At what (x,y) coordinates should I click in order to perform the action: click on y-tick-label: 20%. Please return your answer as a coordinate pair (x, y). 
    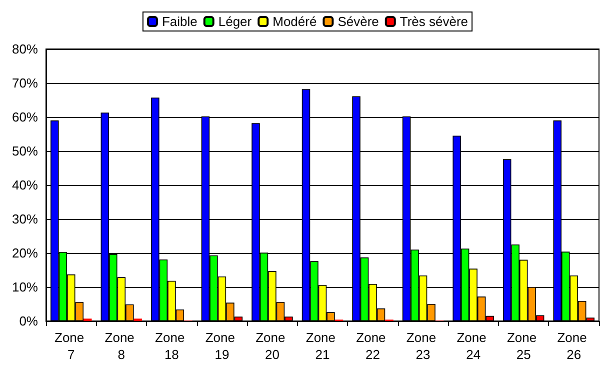
    Looking at the image, I should click on (25, 253).